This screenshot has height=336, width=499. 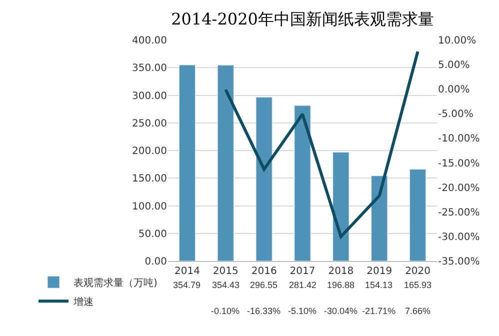 What do you see at coordinates (454, 90) in the screenshot?
I see `y2-tick-label: 0.00%` at bounding box center [454, 90].